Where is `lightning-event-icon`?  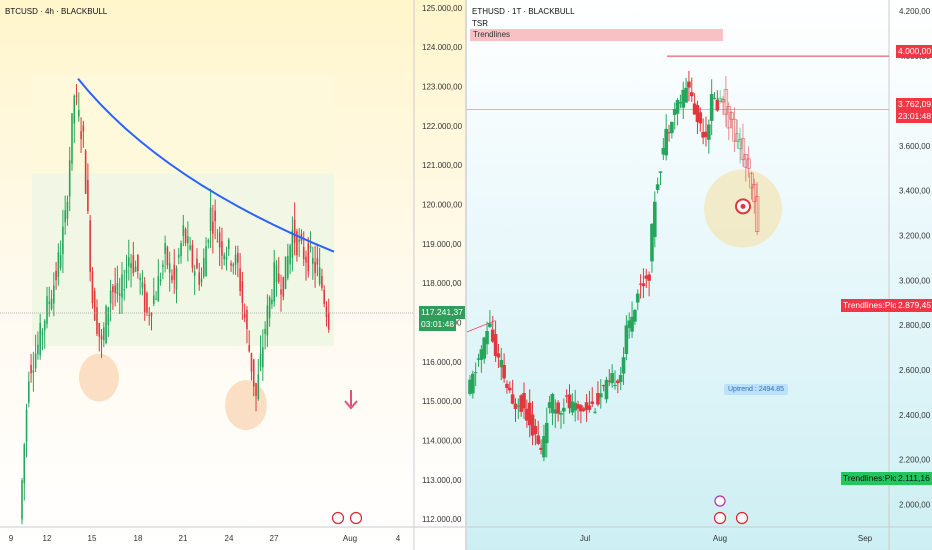
lightning-event-icon is located at coordinates (720, 501).